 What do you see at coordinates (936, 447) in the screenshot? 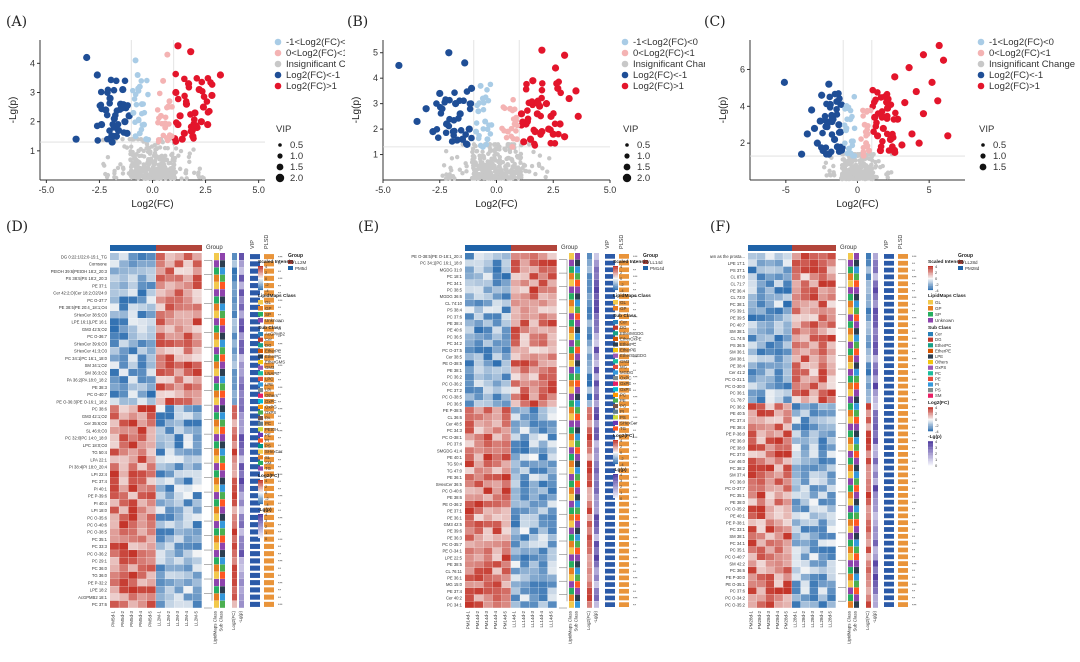
I see `legend-tick: 3` at bounding box center [936, 447].